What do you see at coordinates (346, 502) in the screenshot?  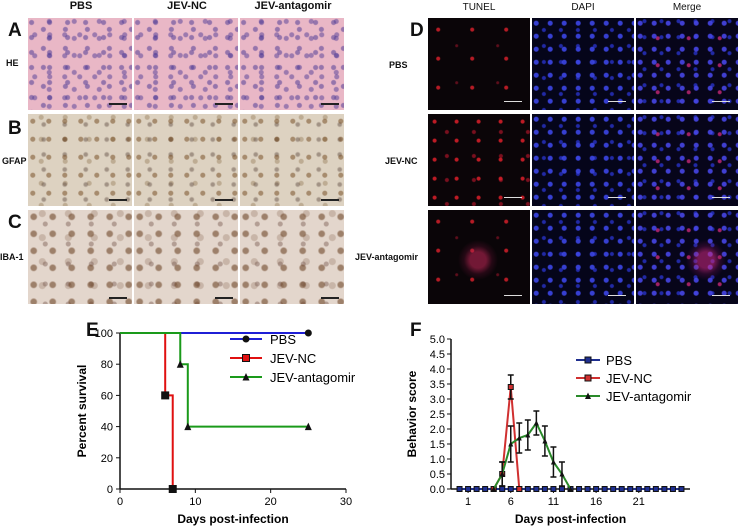 I see `x-tick-label: 30` at bounding box center [346, 502].